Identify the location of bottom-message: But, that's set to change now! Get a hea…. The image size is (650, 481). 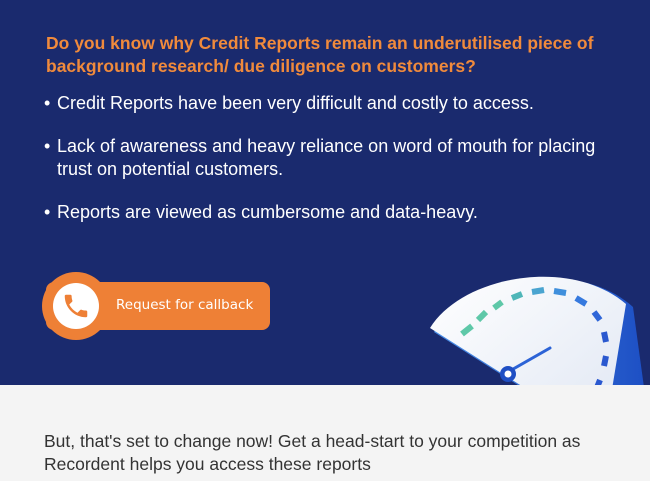
(312, 452).